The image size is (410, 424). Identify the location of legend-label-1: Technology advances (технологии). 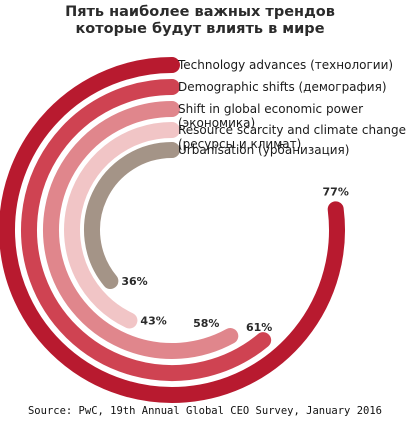
(285, 65).